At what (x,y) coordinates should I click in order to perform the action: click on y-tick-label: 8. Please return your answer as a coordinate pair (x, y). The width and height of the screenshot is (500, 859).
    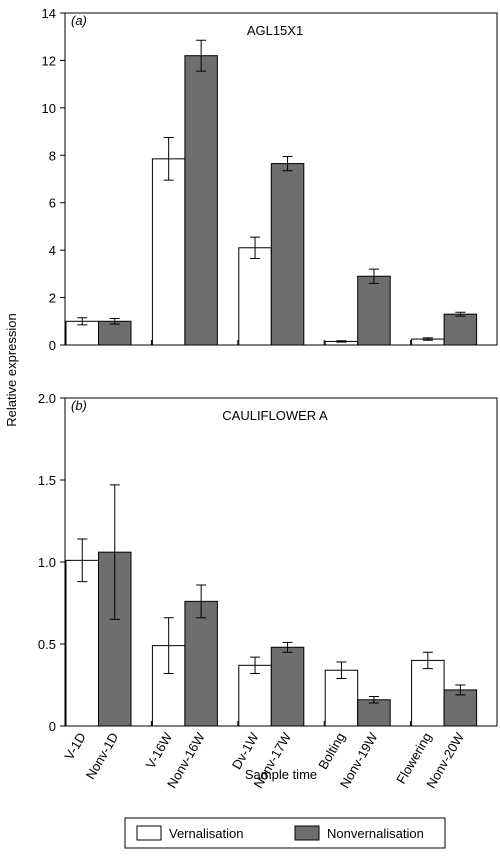
    Looking at the image, I should click on (52, 155).